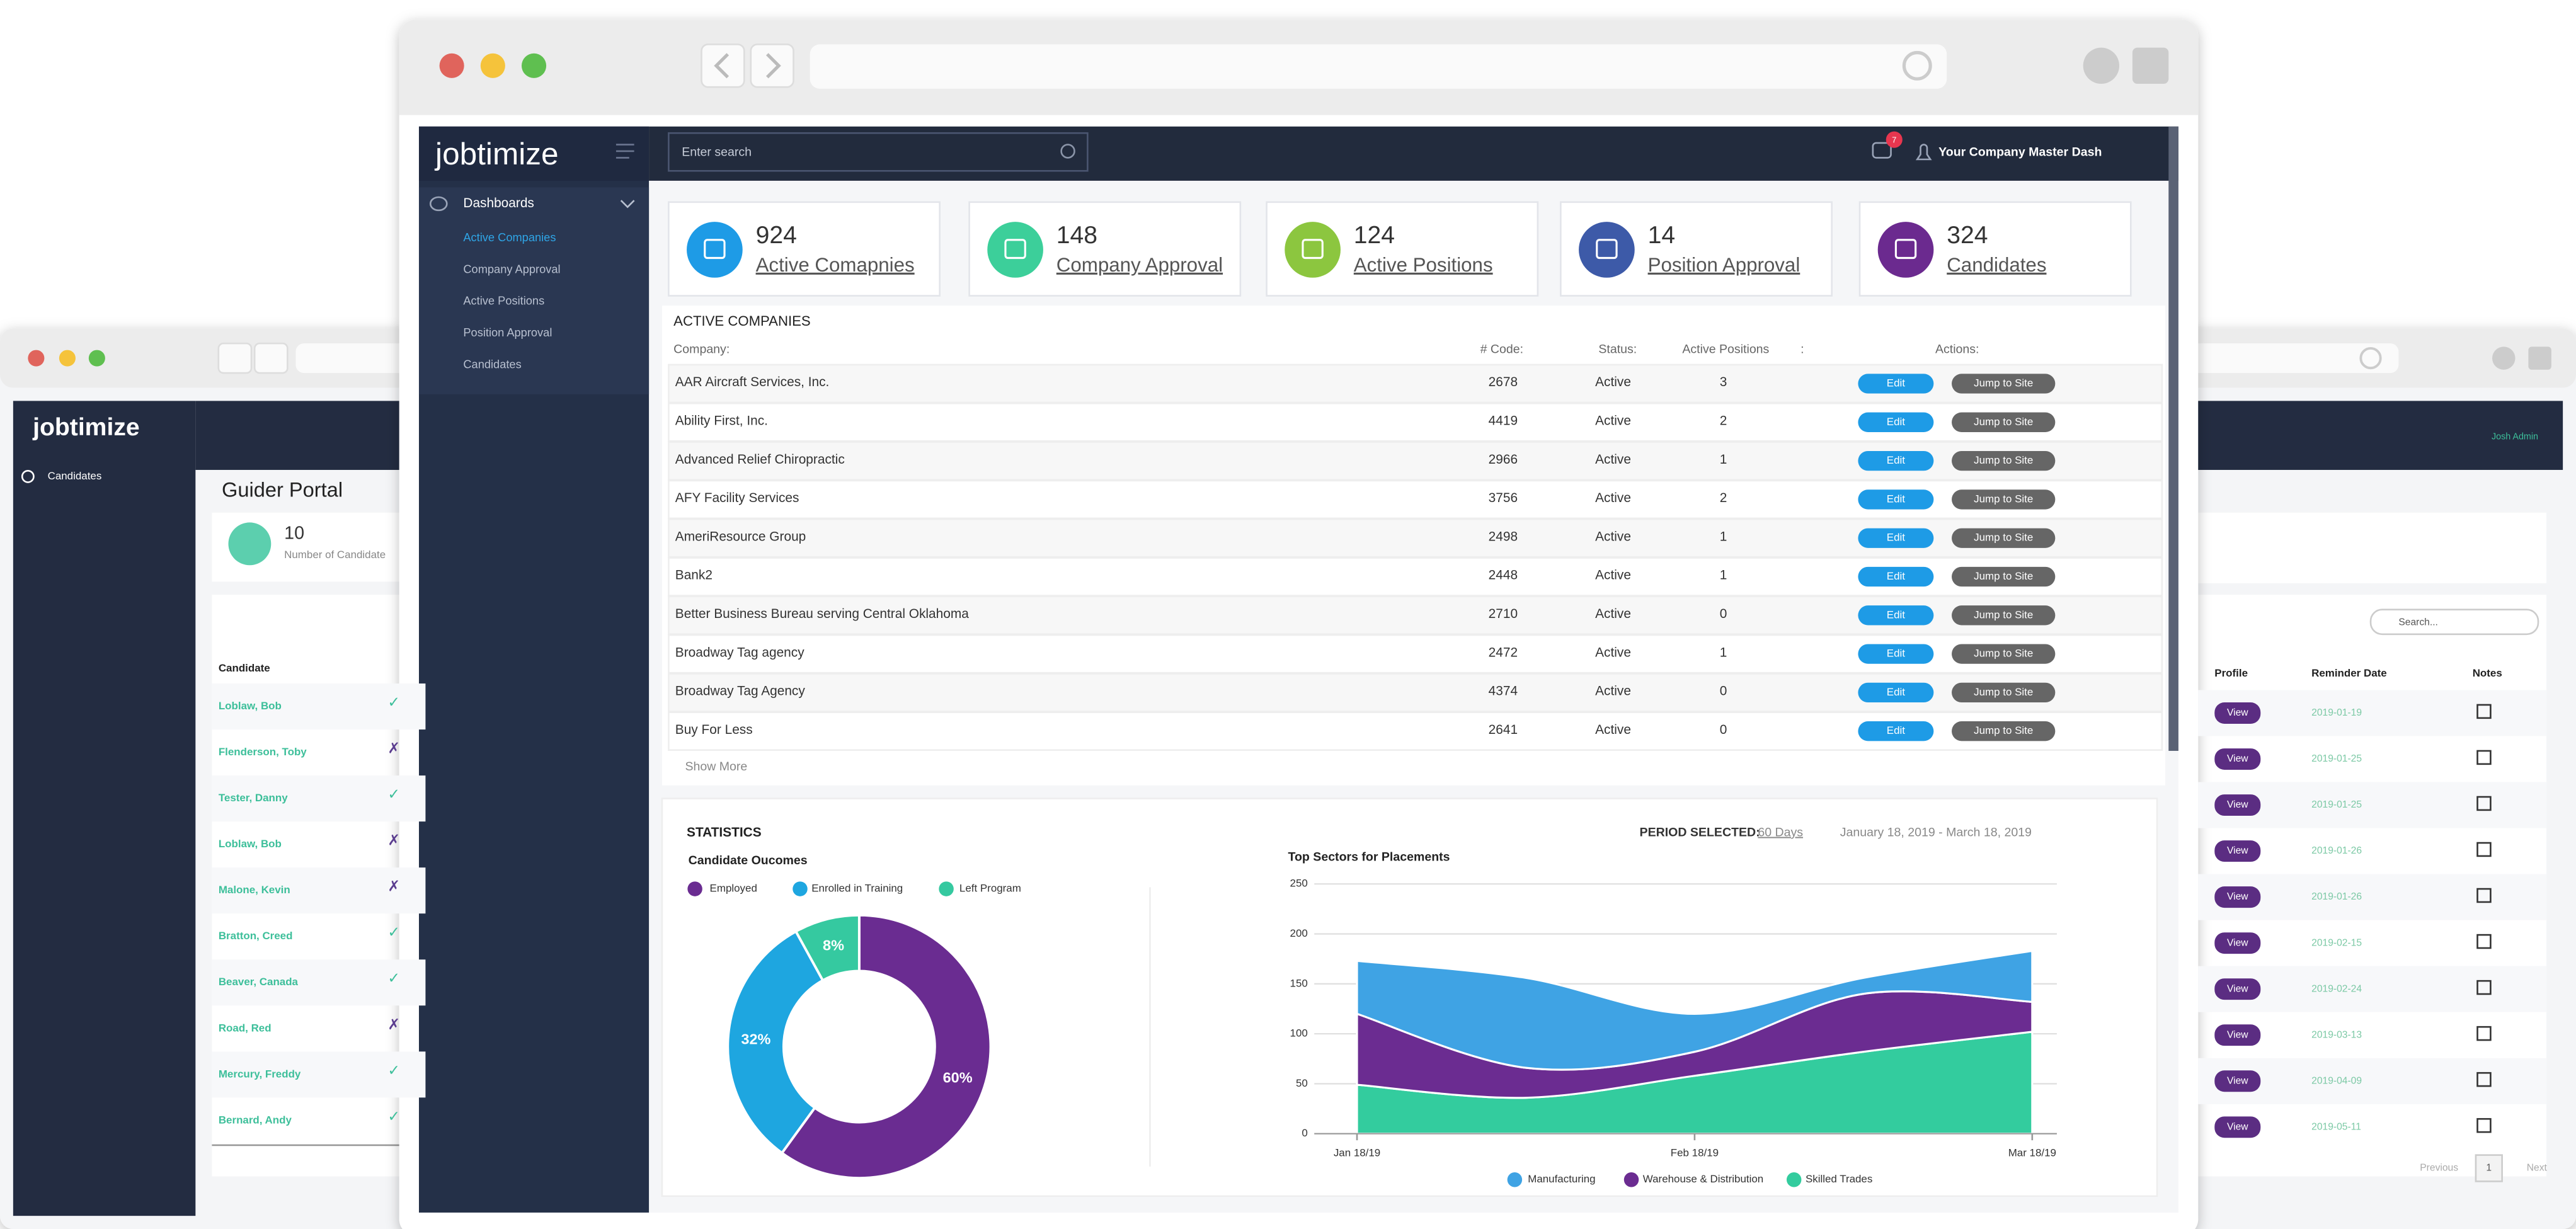 This screenshot has height=1229, width=2576. I want to click on submenu-item: Company Approval, so click(511, 268).